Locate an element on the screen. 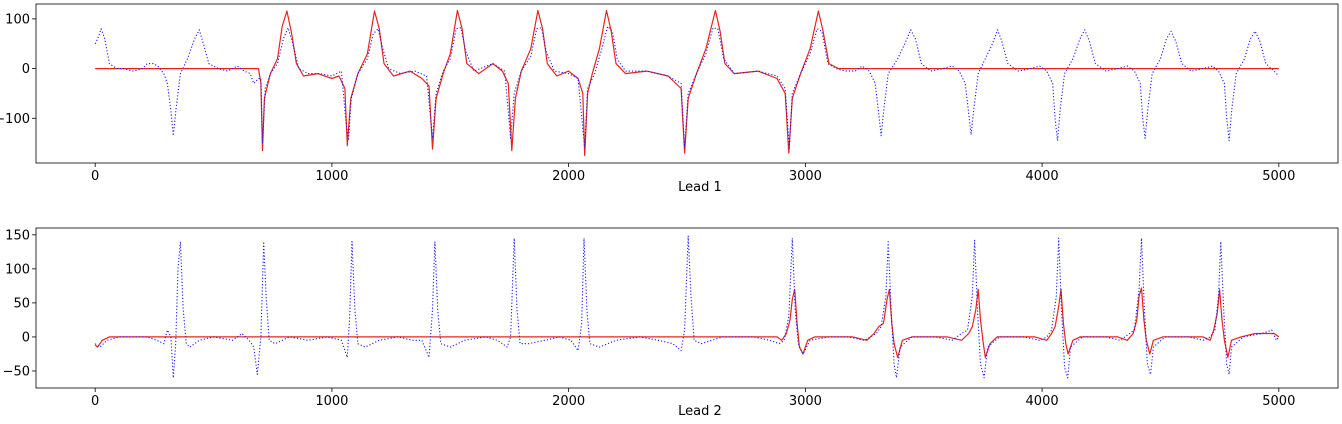 This screenshot has height=424, width=1342. x-axis-label: Lead 2 is located at coordinates (700, 411).